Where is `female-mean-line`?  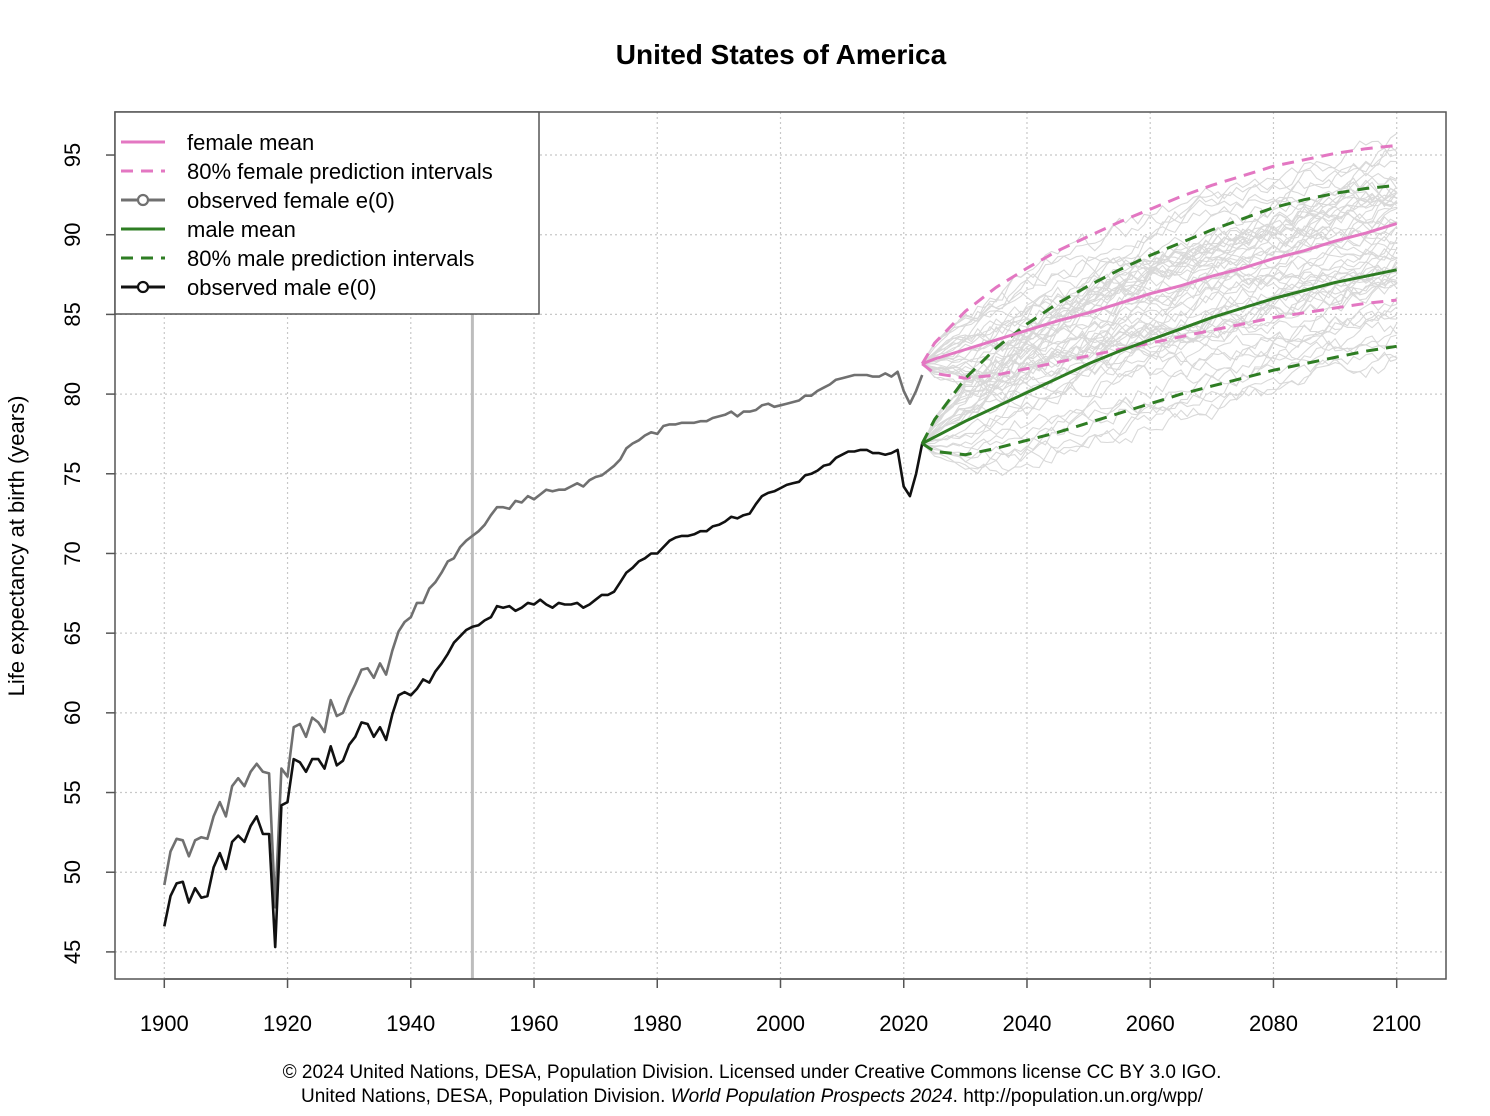
female-mean-line is located at coordinates (1159, 294).